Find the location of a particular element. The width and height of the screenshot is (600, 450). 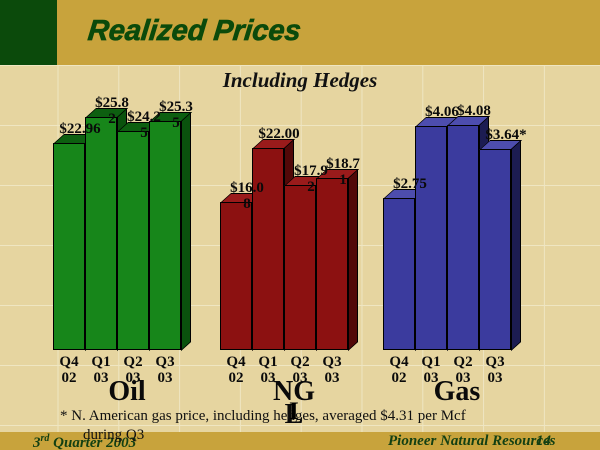

footer-date: 3rd Quarter 2003 is located at coordinates (84, 441).